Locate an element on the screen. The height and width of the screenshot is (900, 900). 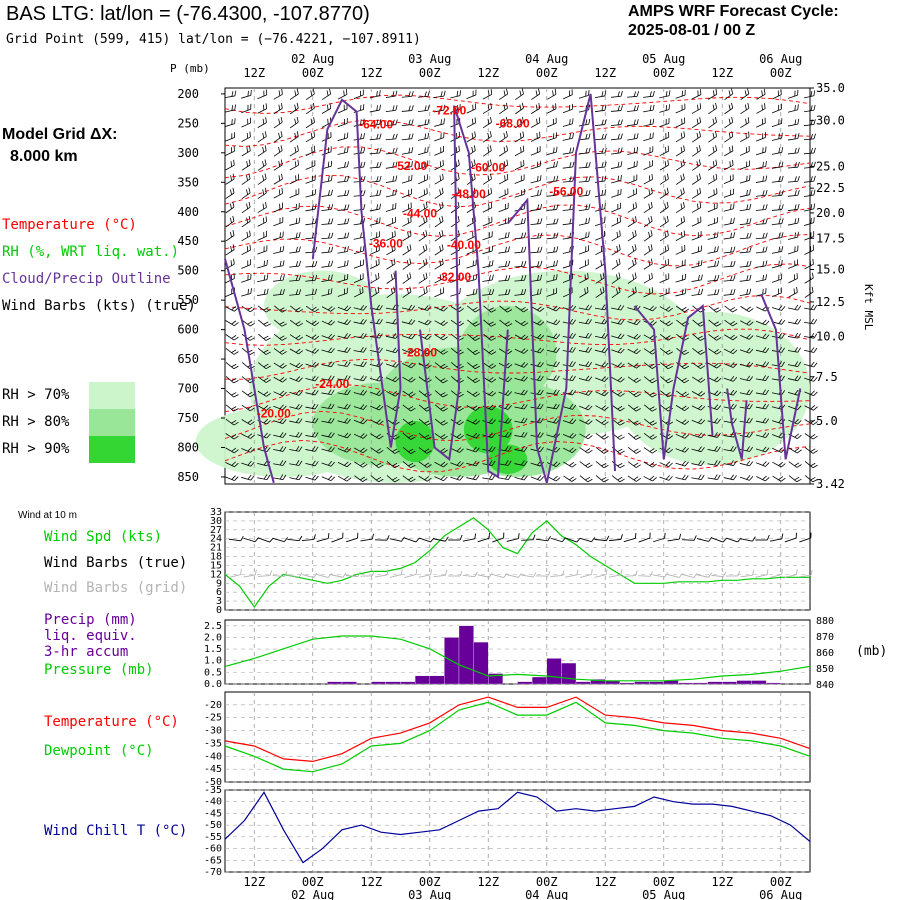
station-title: BAS LTG: lat/lon = (-76.4300, -107.8770) is located at coordinates (188, 14).